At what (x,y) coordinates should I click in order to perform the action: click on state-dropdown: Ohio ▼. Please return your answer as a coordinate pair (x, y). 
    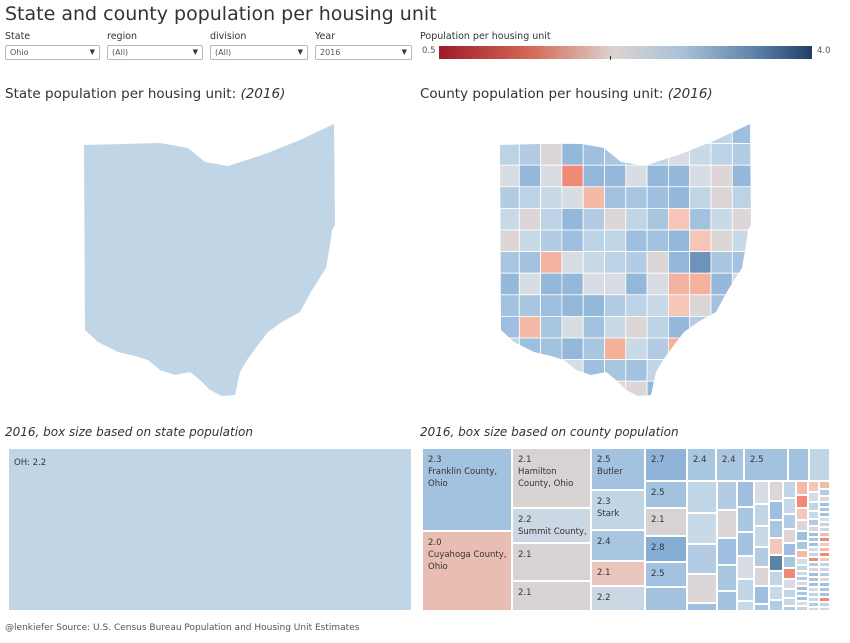
    Looking at the image, I should click on (52, 52).